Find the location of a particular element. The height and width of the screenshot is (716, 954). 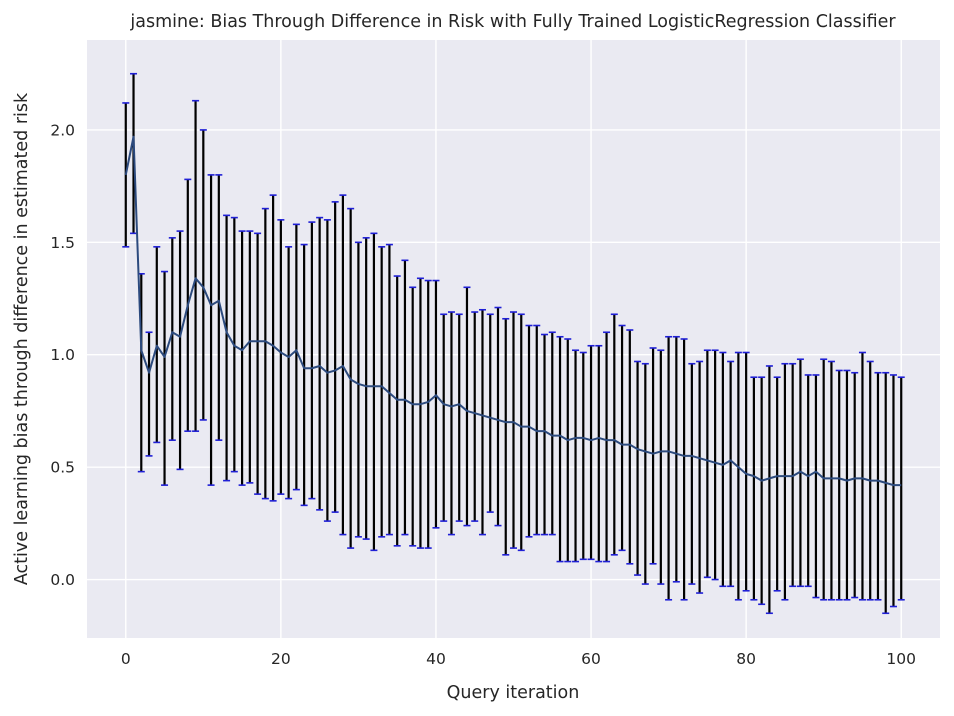

x-axis-label: Query iteration is located at coordinates (513, 693).